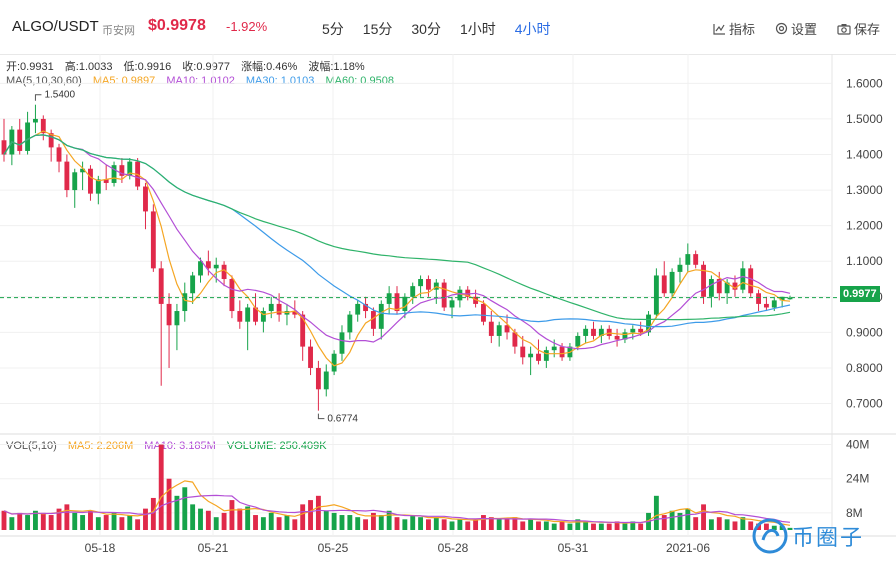 This screenshot has height=561, width=896. I want to click on y-tick-label: 1.4000, so click(864, 155).